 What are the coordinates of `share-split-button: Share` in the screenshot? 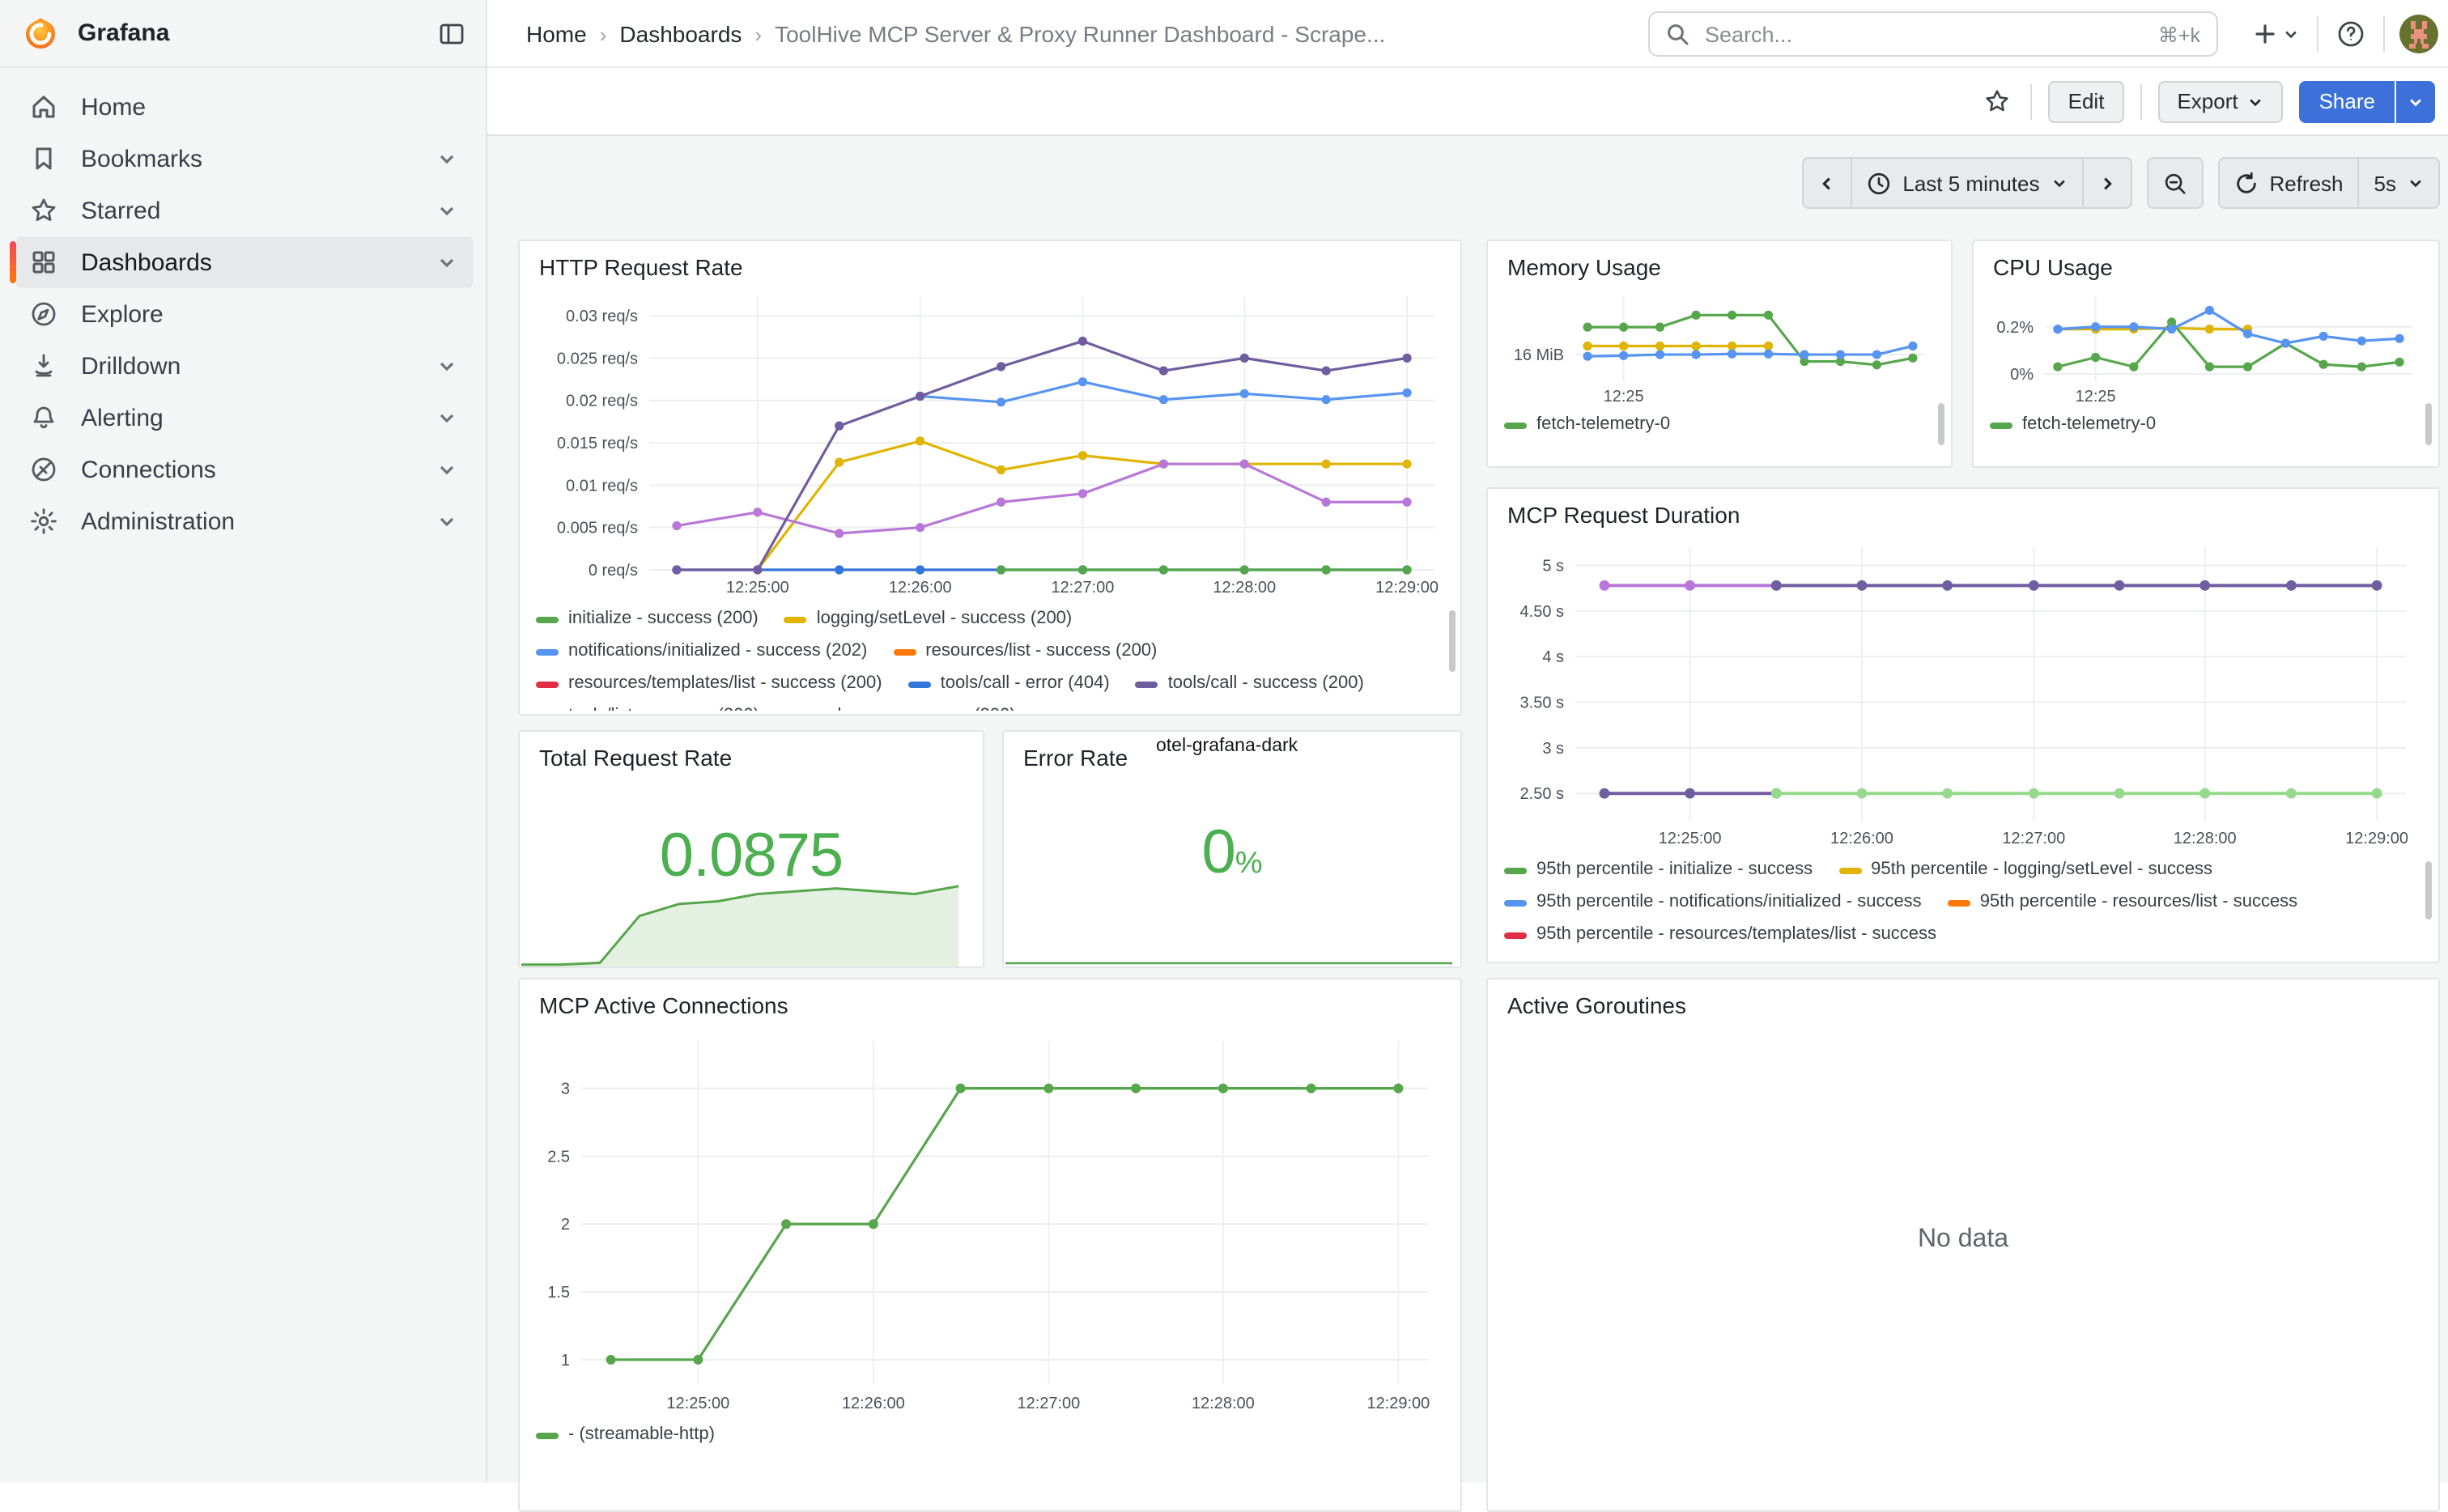 It's located at (2367, 101).